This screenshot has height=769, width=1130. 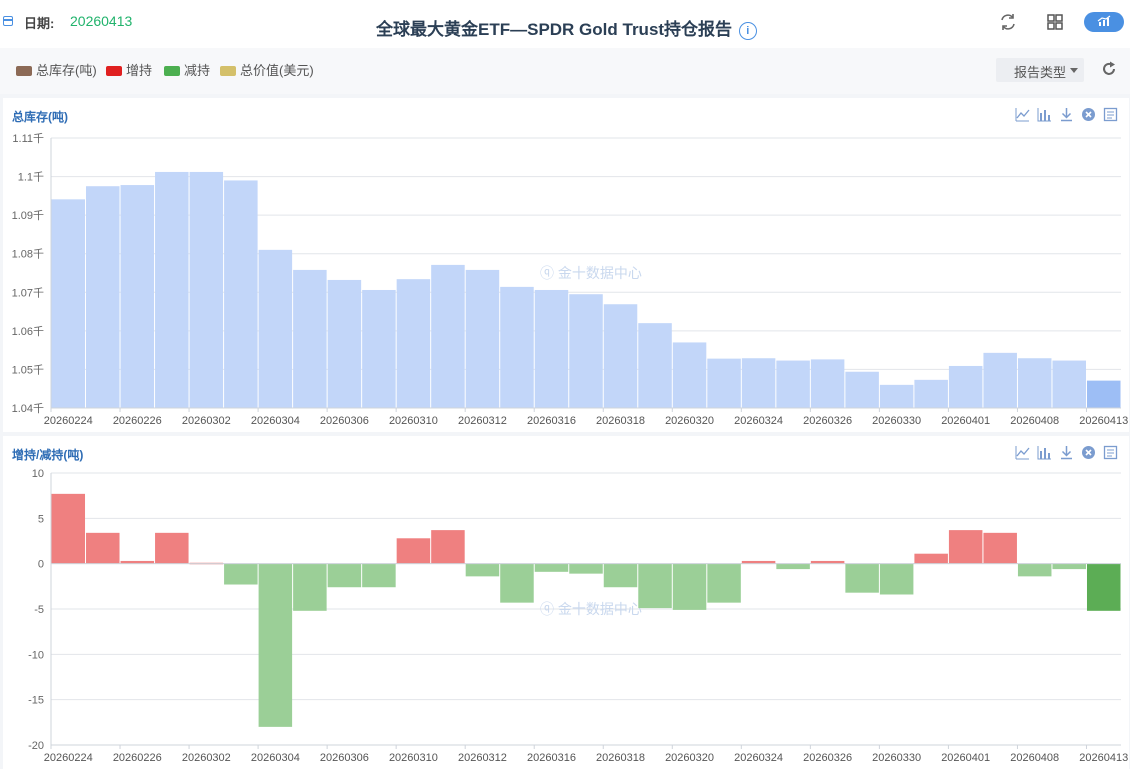 What do you see at coordinates (267, 69) in the screenshot?
I see `legend-item-total-value: 总价值(美元)` at bounding box center [267, 69].